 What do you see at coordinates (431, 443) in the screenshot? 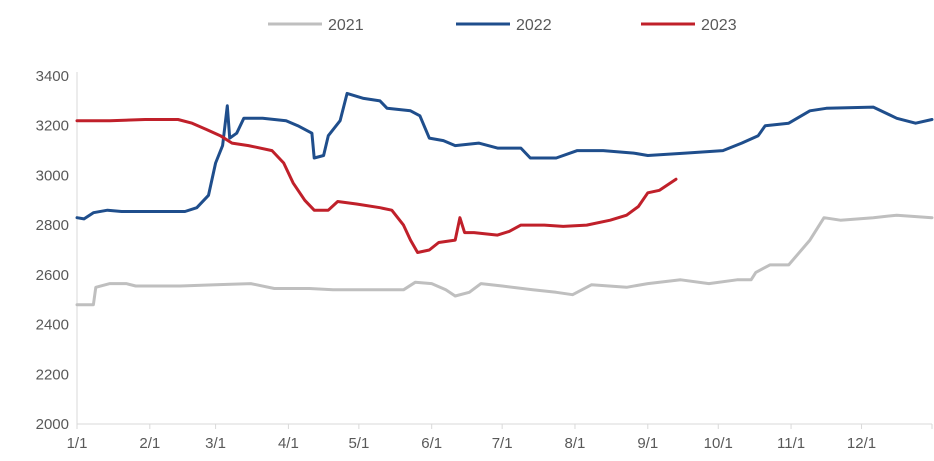
I see `x-tick-label: 6/1` at bounding box center [431, 443].